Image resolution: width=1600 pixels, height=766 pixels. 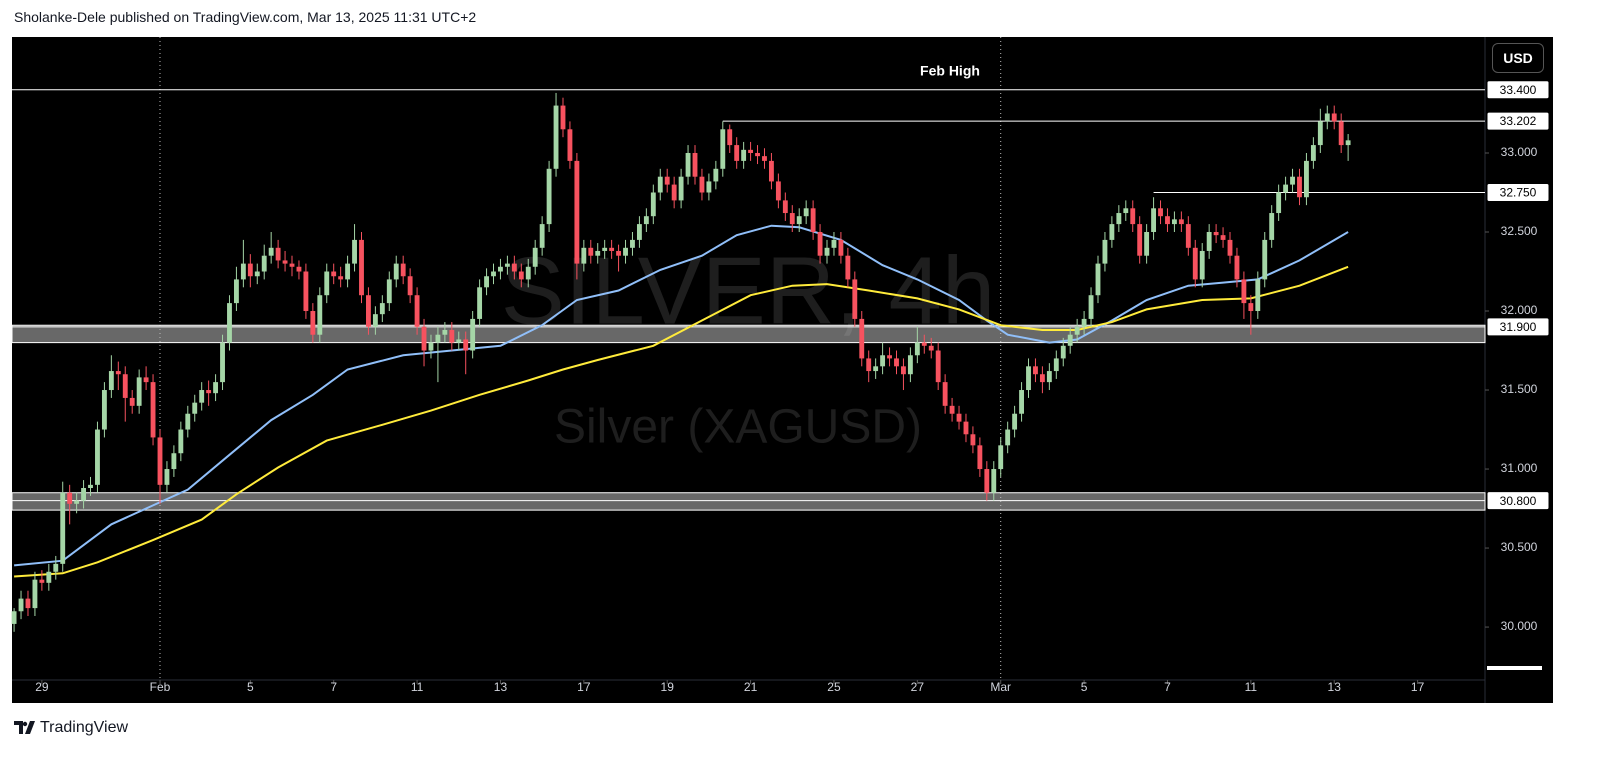 What do you see at coordinates (1251, 687) in the screenshot?
I see `x-tick-label: 11` at bounding box center [1251, 687].